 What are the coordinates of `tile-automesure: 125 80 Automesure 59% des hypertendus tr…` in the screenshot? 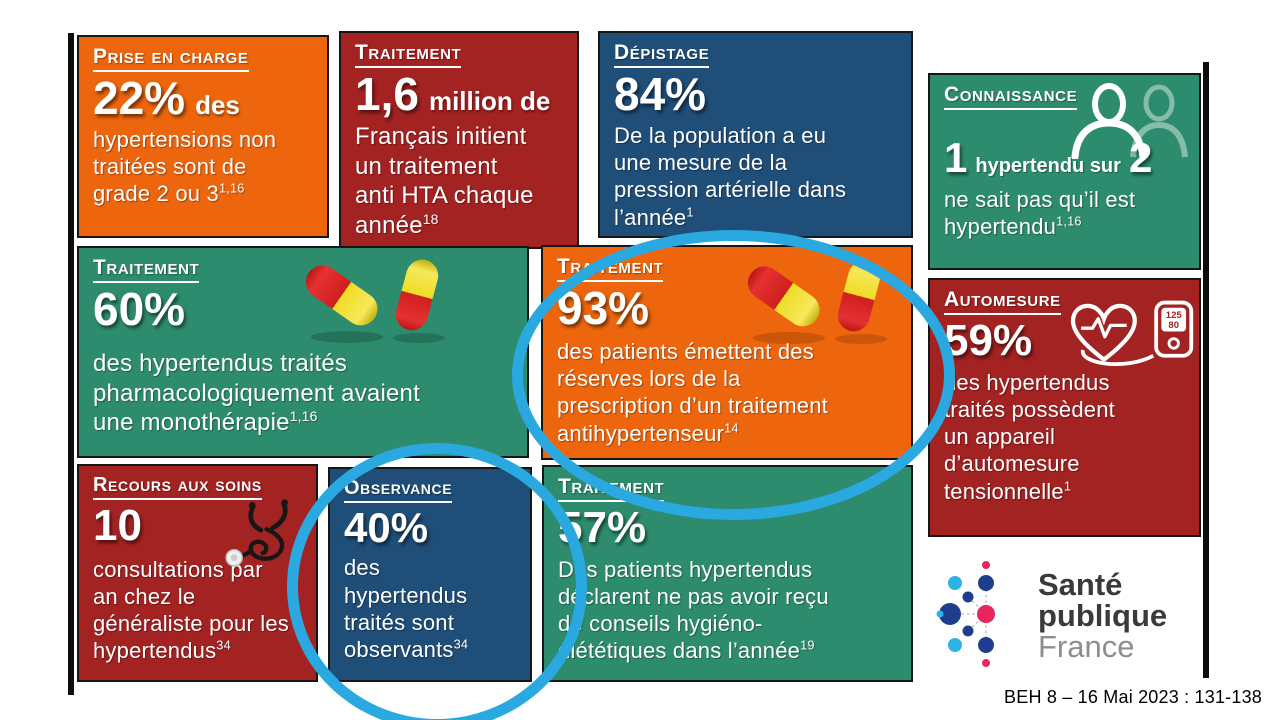 It's located at (1064, 407).